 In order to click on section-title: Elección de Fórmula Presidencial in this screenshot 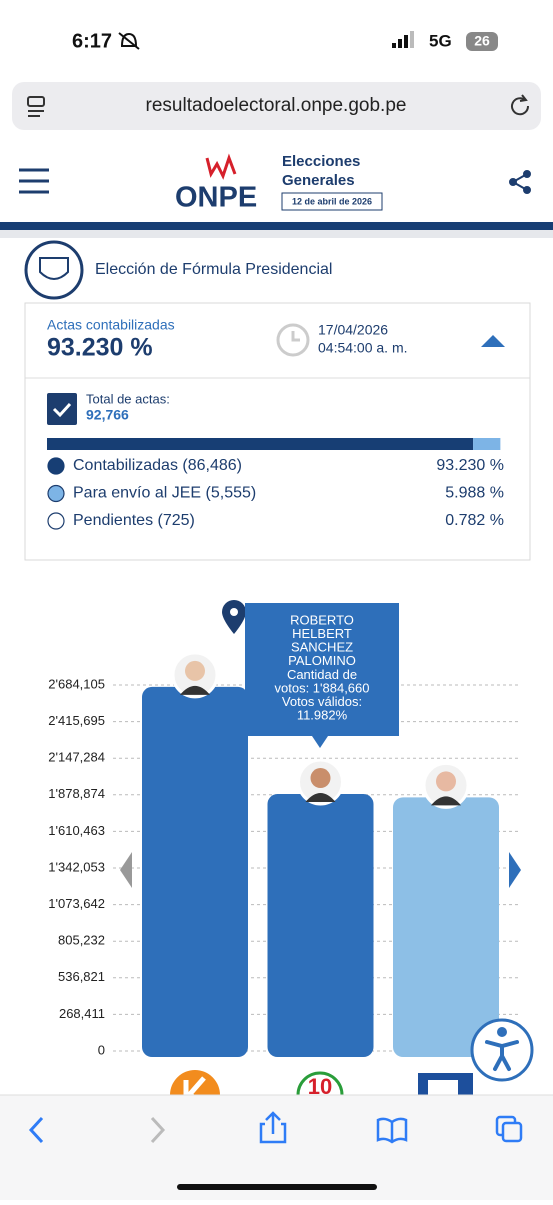, I will do `click(213, 269)`.